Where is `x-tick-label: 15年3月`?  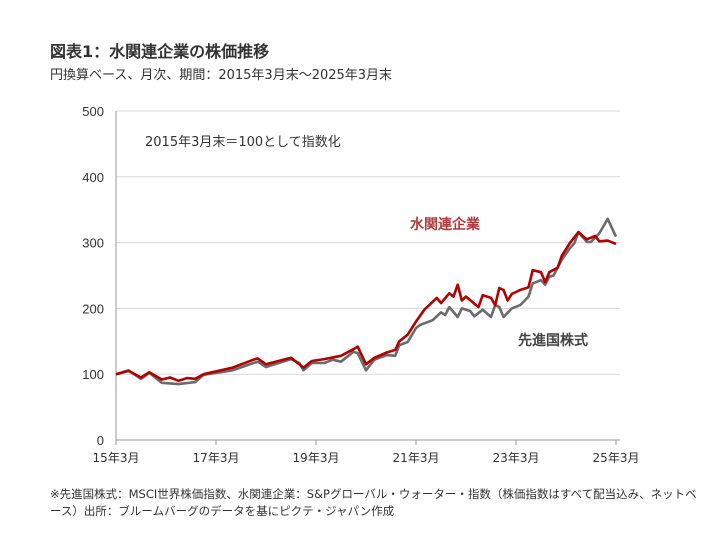 x-tick-label: 15年3月 is located at coordinates (116, 458).